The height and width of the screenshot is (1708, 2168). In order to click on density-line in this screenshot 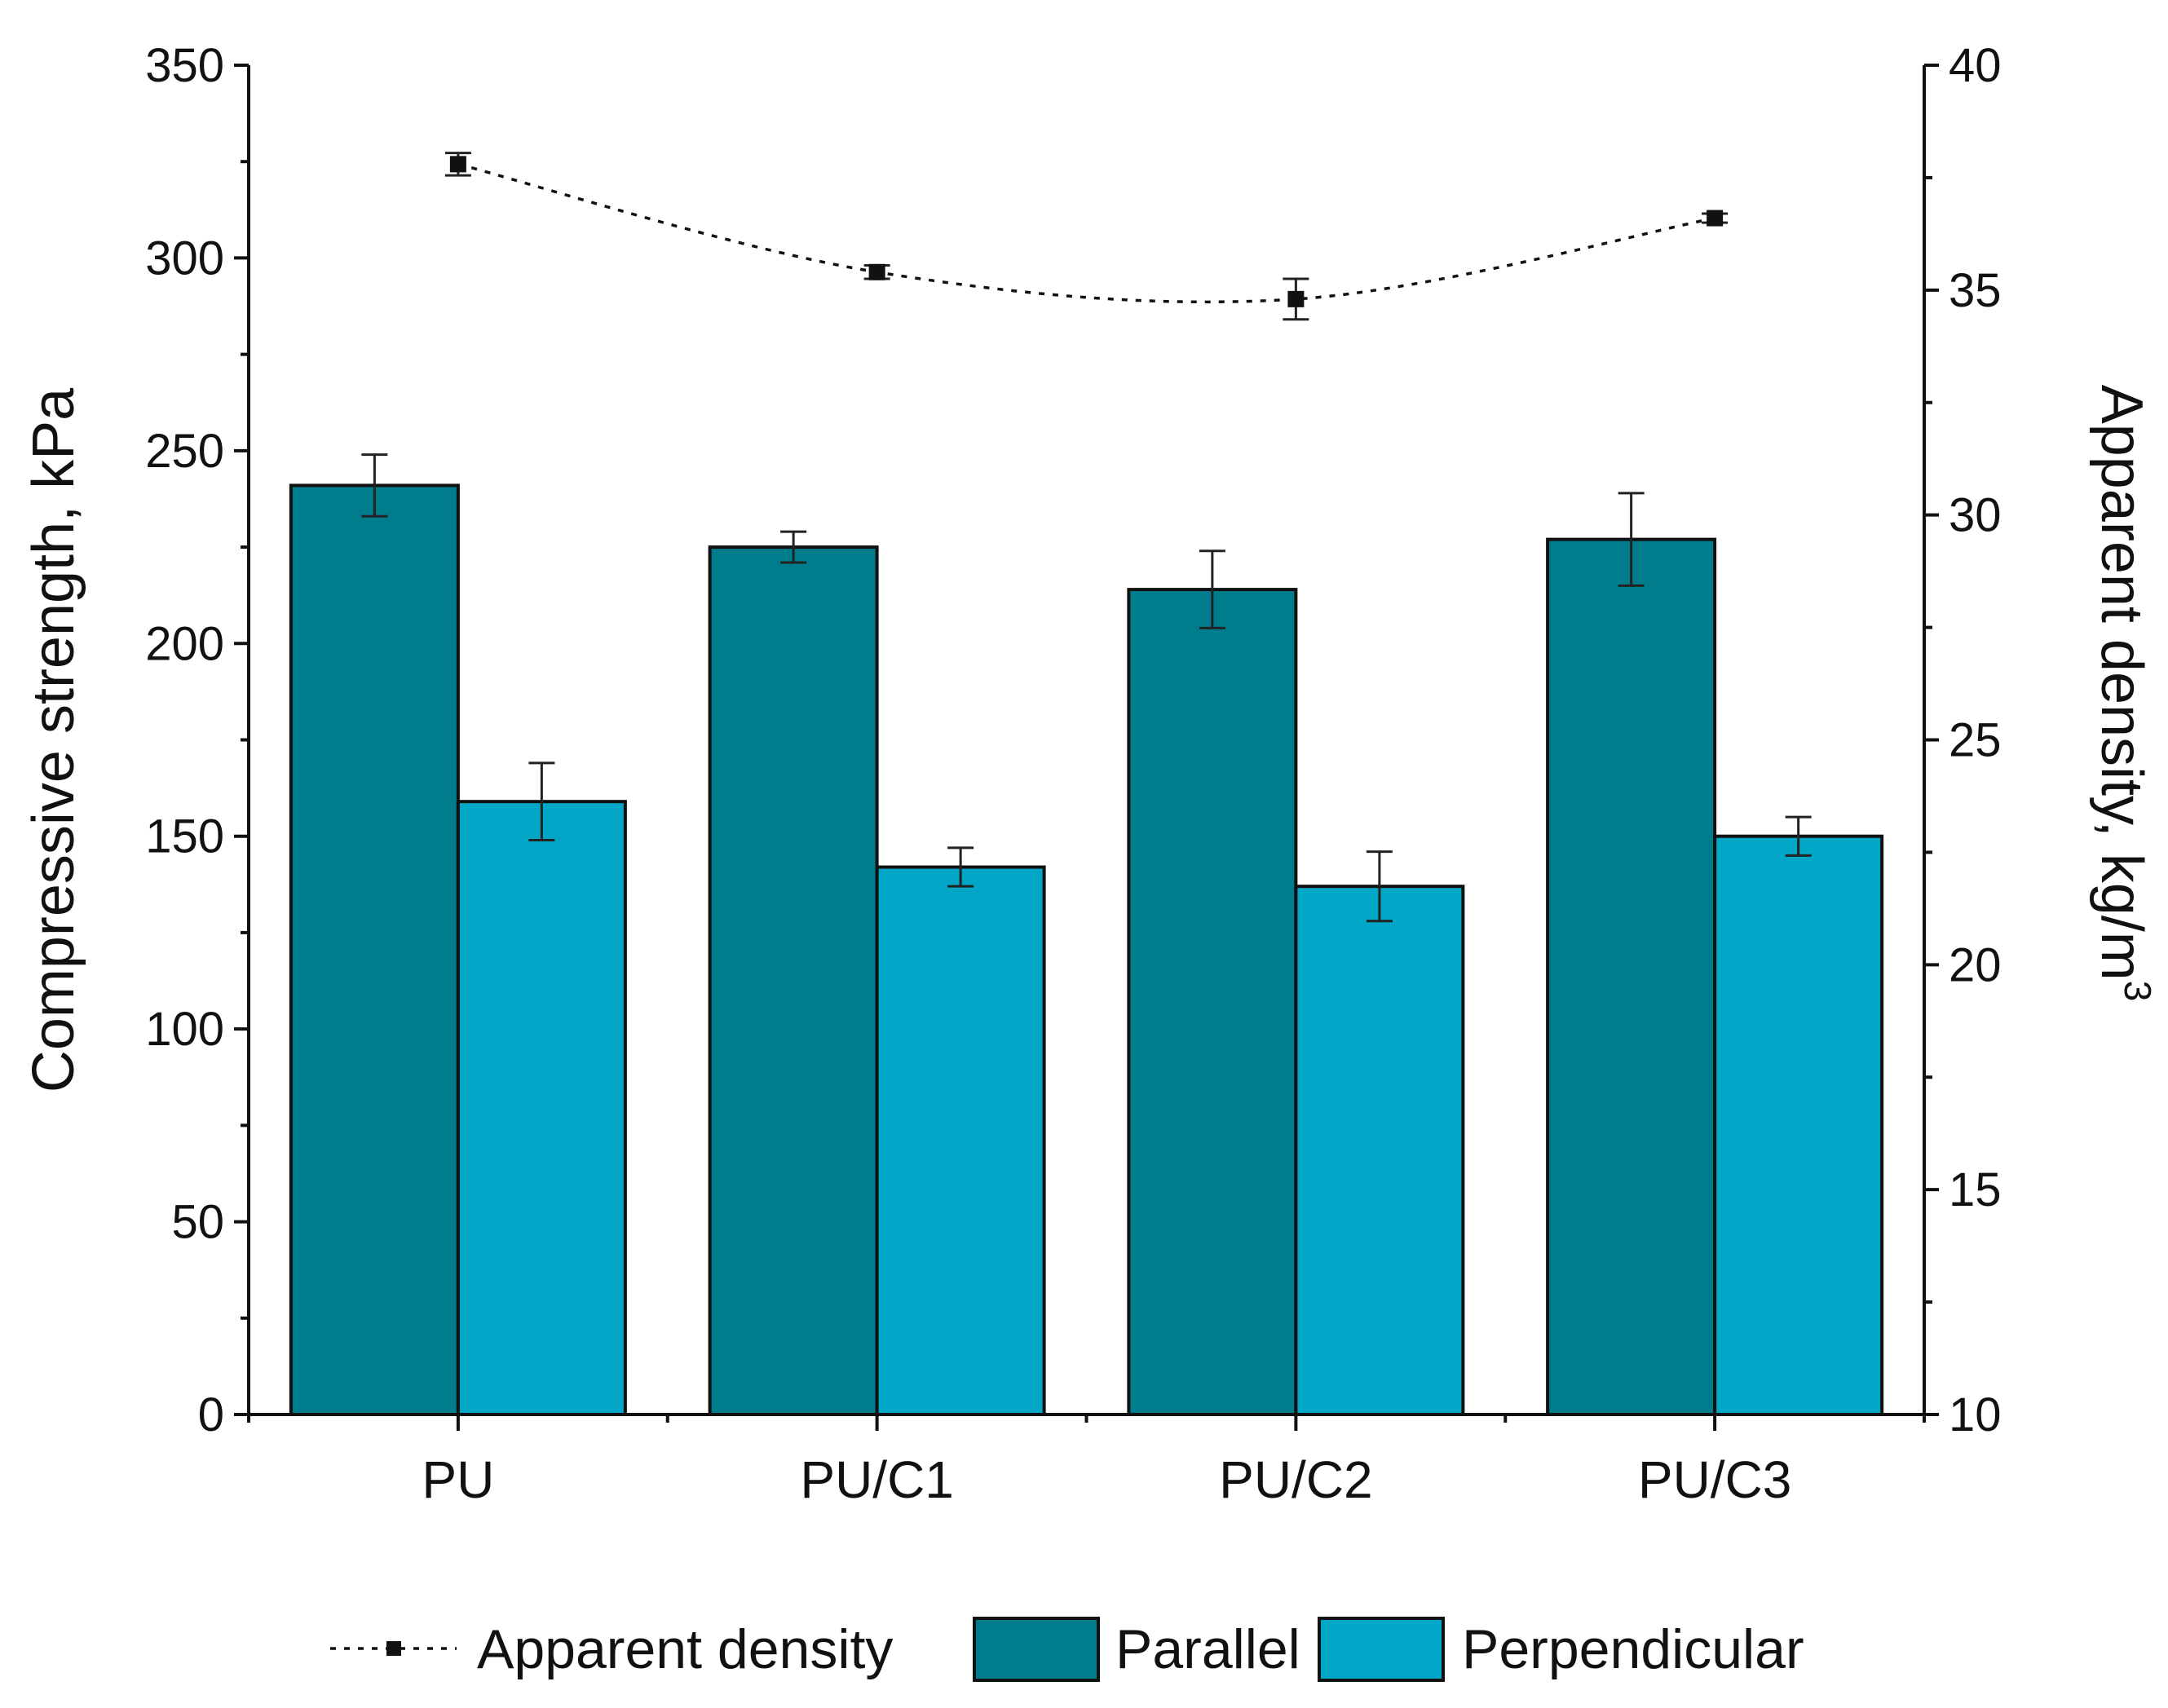, I will do `click(1086, 233)`.